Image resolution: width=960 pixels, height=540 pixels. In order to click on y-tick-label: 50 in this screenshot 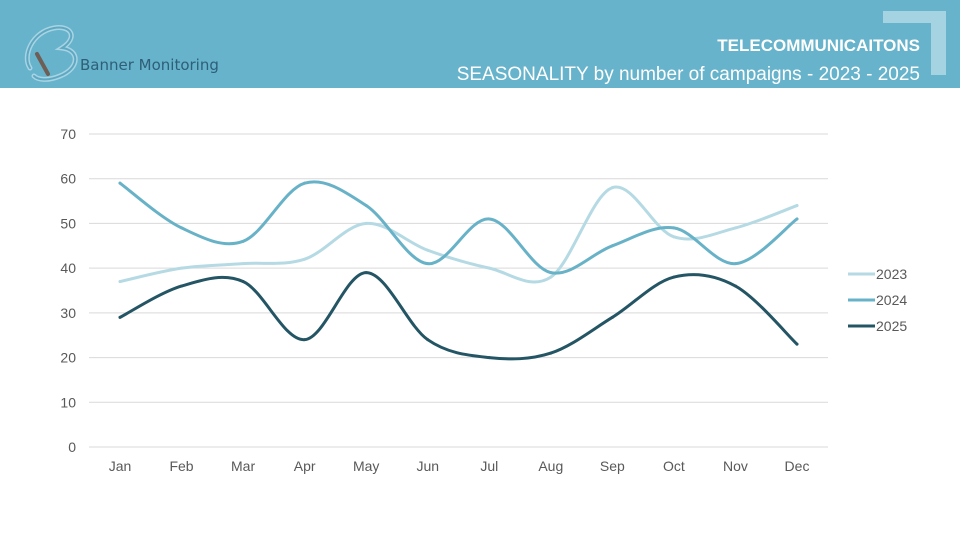, I will do `click(68, 223)`.